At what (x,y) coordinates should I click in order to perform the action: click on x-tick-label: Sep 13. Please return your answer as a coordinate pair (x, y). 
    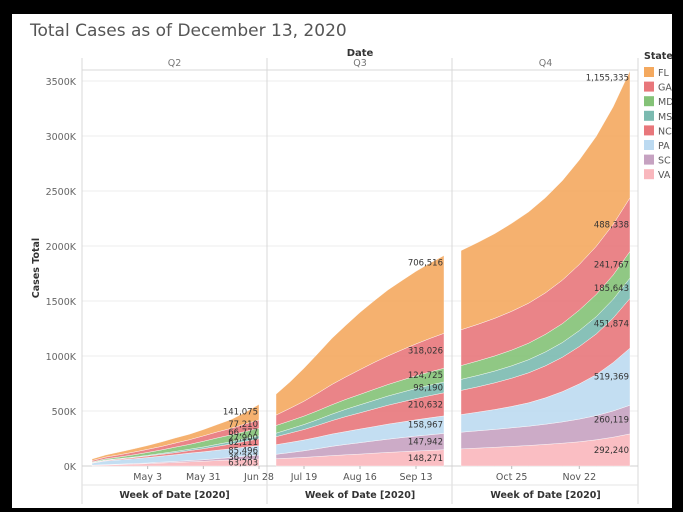
    Looking at the image, I should click on (415, 477).